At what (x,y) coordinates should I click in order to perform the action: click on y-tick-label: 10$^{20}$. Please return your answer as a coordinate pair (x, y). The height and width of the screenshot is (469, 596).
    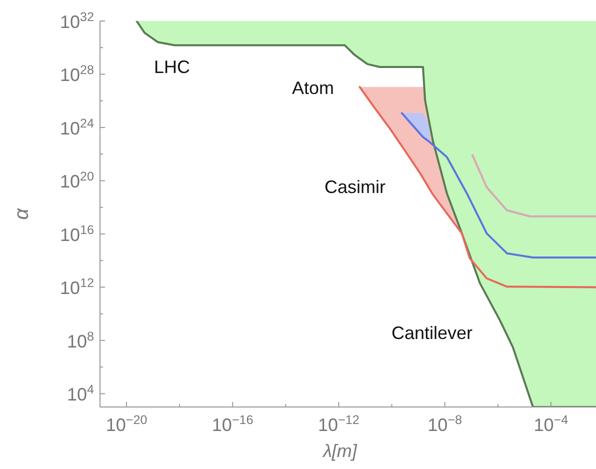
    Looking at the image, I should click on (77, 181).